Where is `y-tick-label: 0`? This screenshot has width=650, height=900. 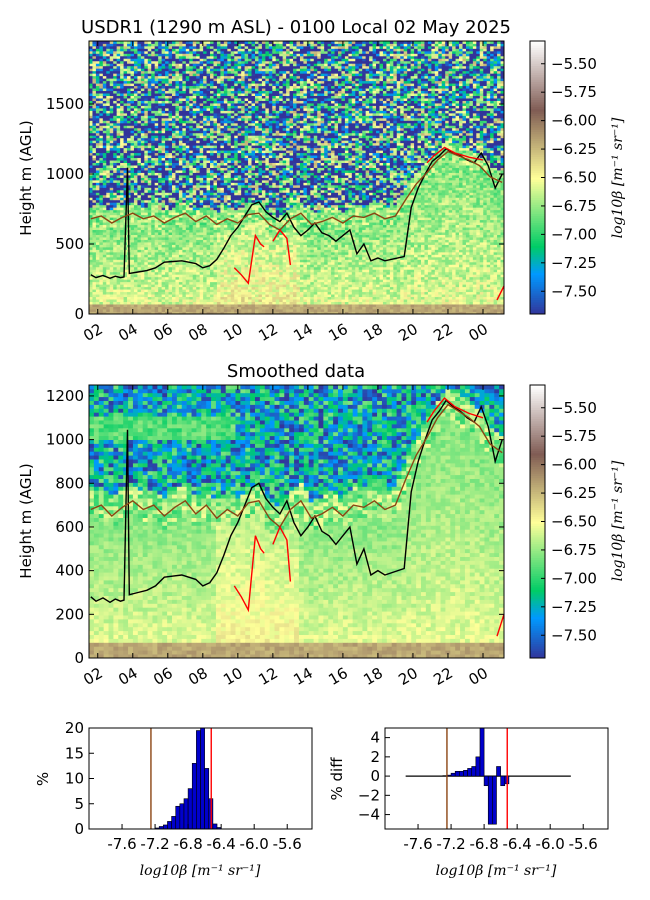 y-tick-label: 0 is located at coordinates (79, 658).